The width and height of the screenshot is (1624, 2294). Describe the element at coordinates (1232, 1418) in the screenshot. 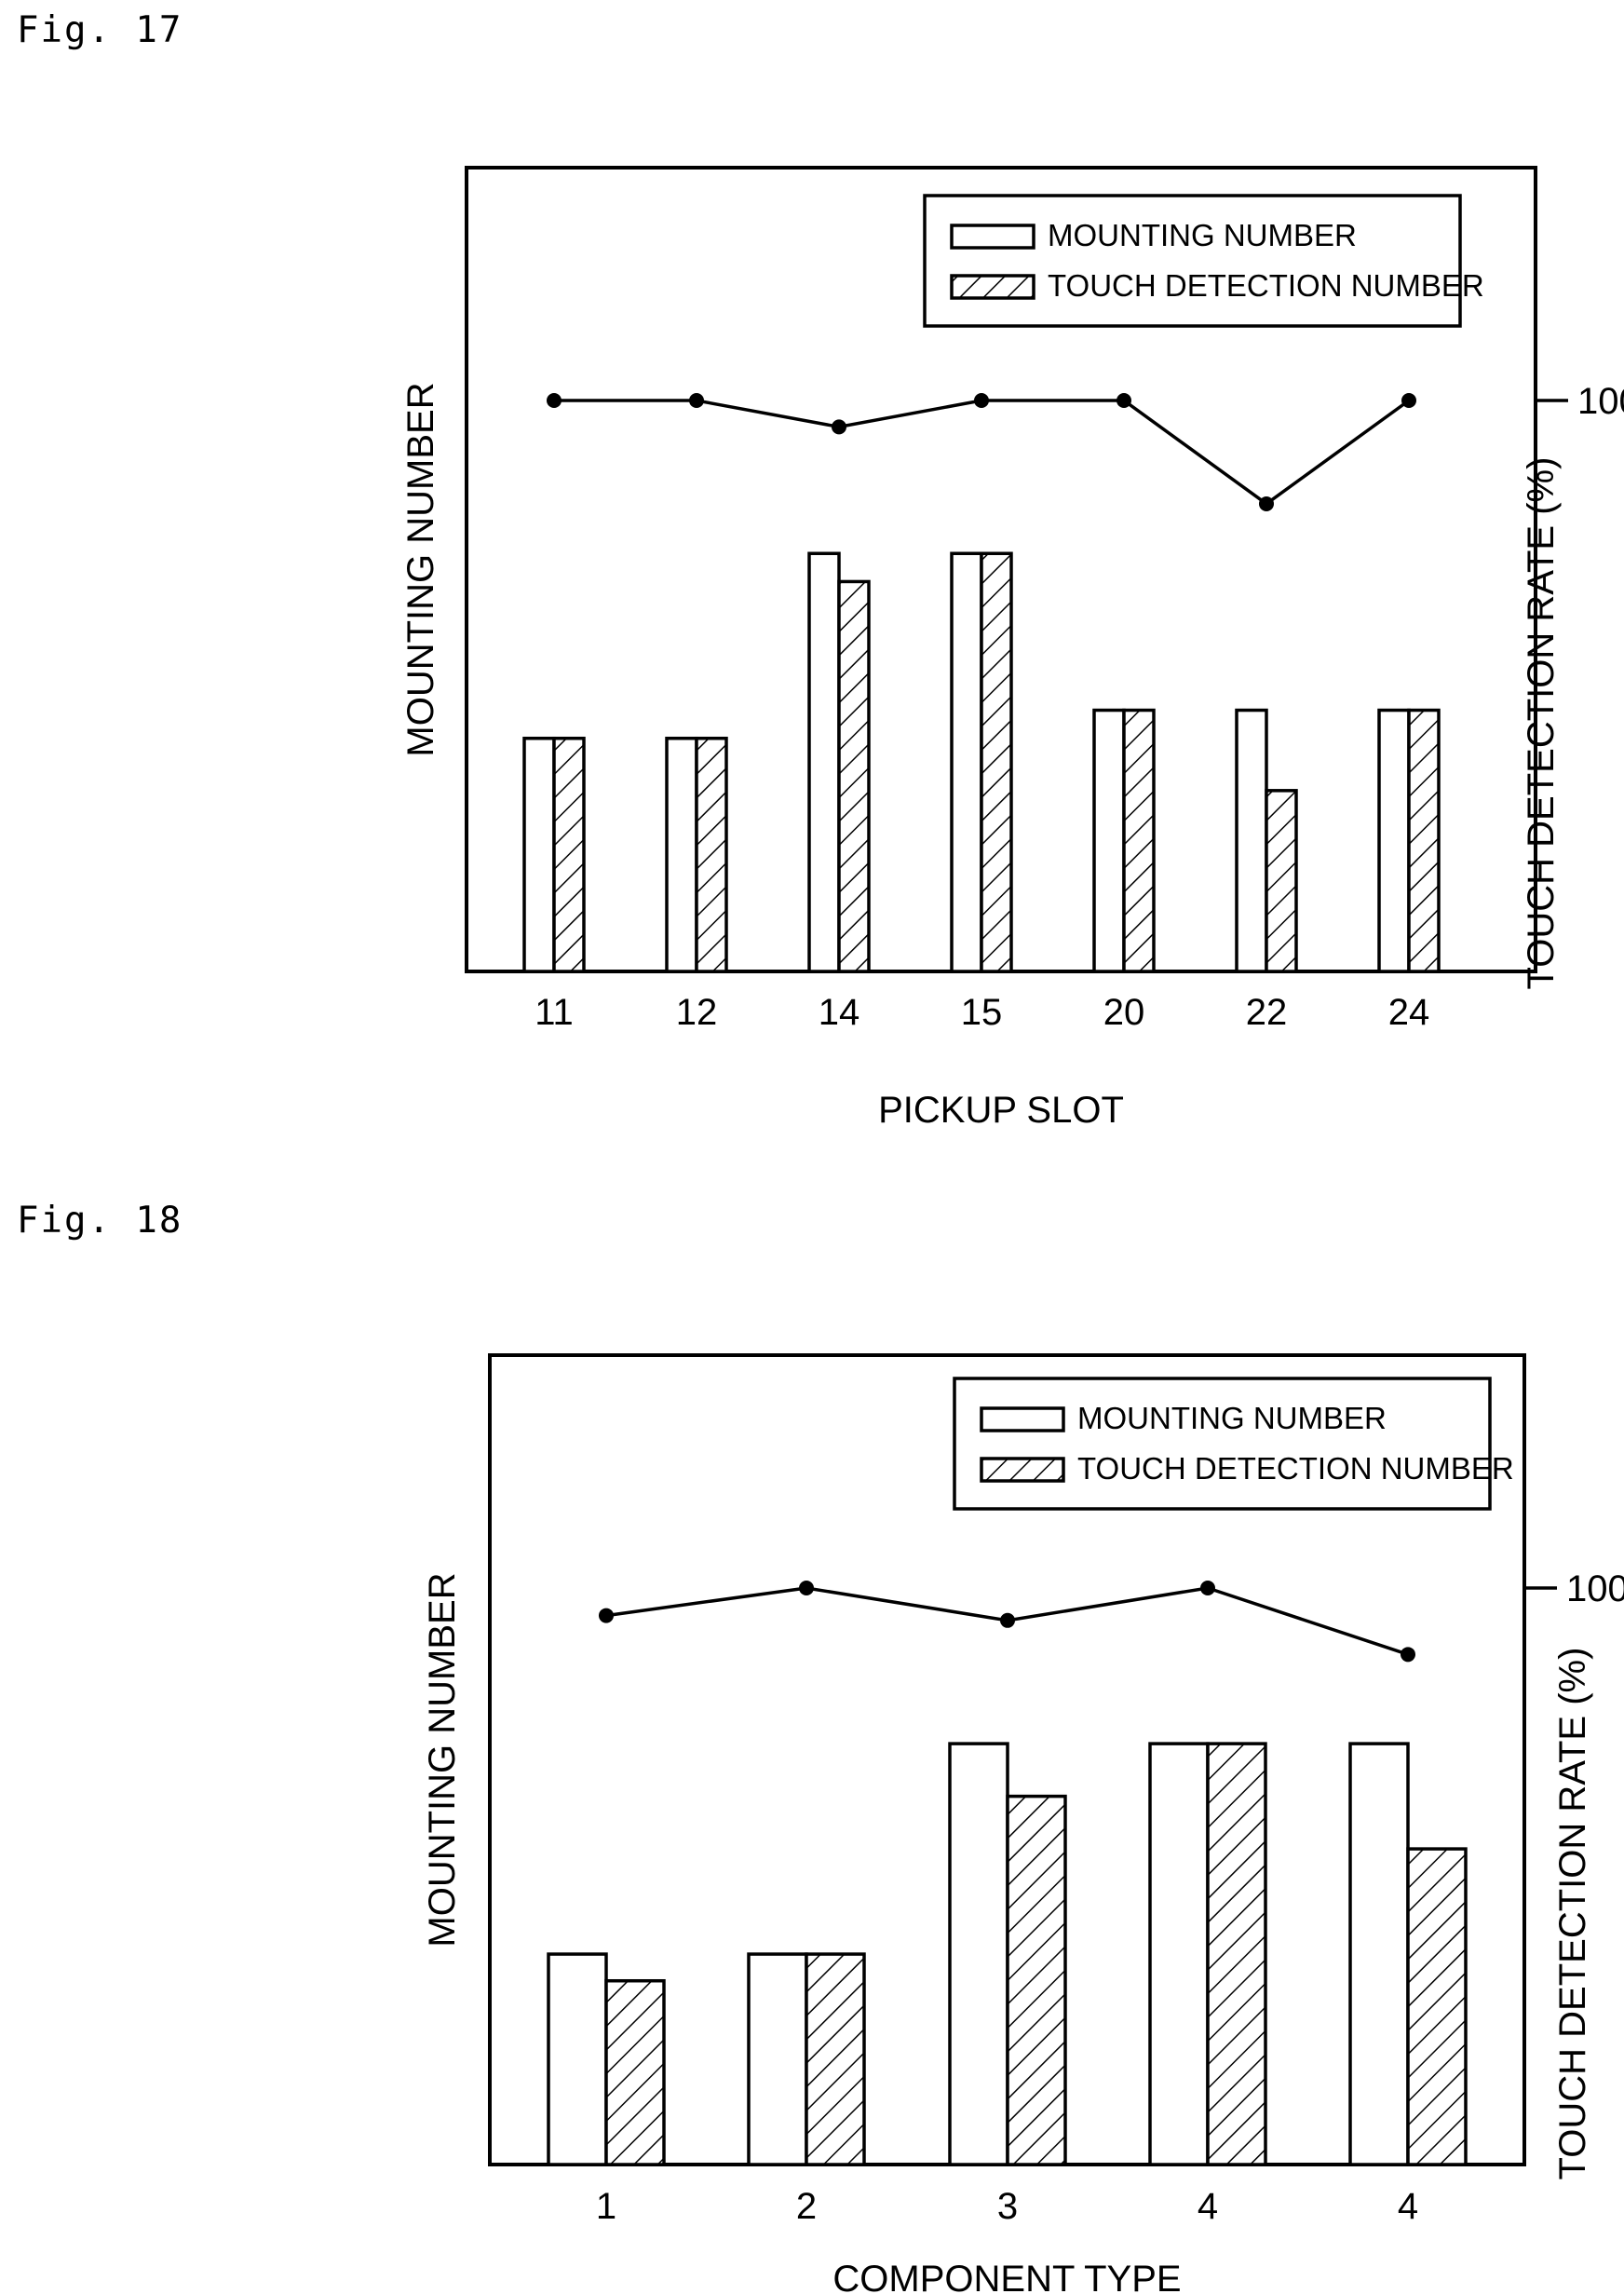

I see `fig18-legend-label-mounting: MOUNTING NUMBER` at that location.